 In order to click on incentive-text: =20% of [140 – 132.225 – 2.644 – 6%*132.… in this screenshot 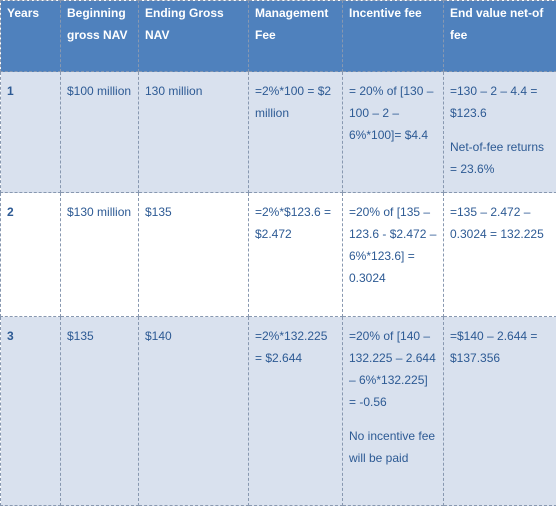, I will do `click(393, 369)`.